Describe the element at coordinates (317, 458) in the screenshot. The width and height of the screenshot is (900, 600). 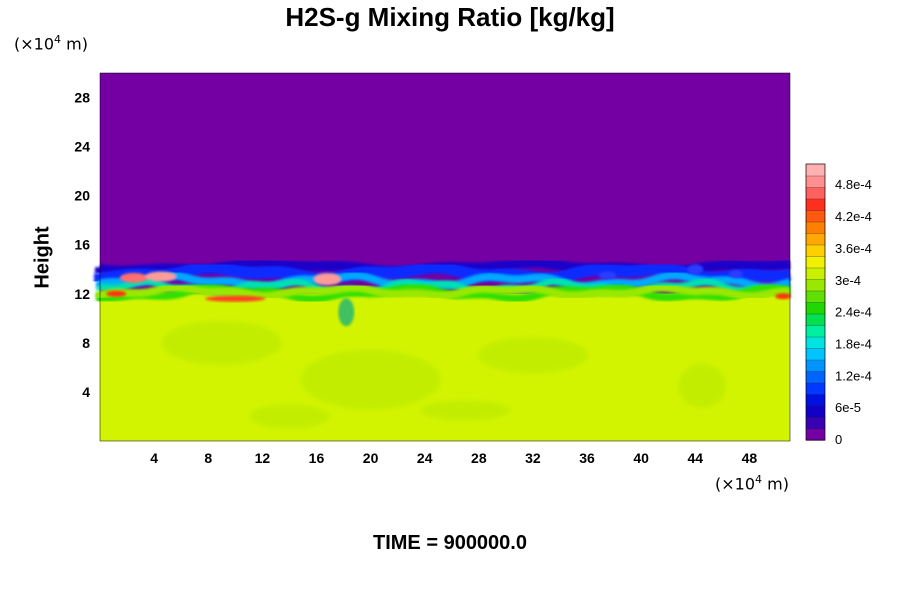
I see `x-tick-label: 16` at that location.